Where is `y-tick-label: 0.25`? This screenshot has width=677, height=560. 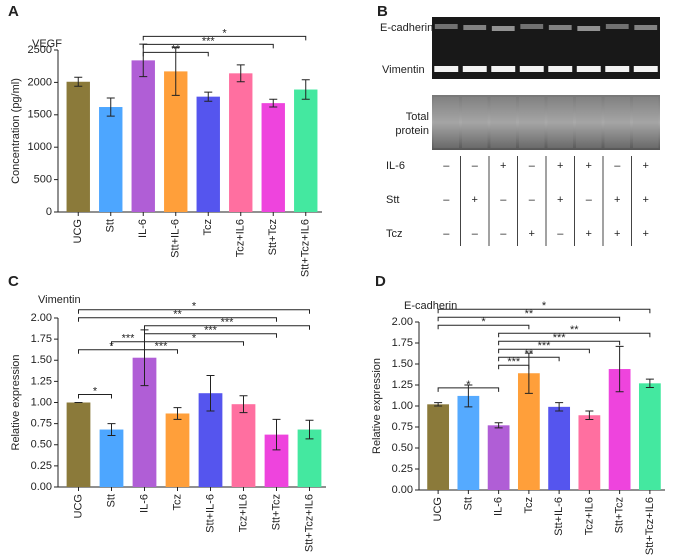 y-tick-label: 0.25 is located at coordinates (41, 466).